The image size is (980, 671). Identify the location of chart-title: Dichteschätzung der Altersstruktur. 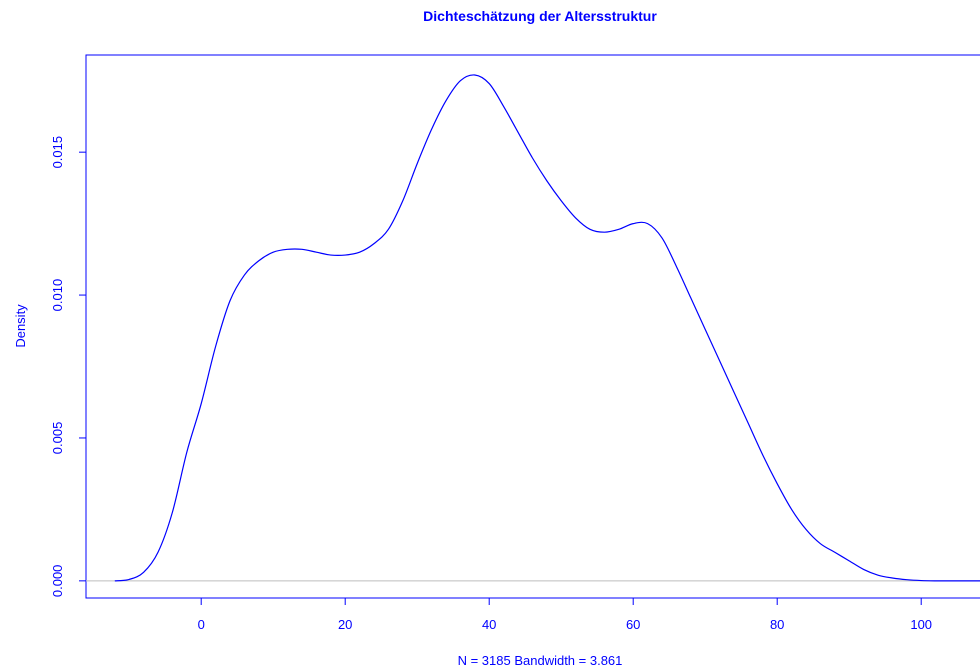
(540, 16).